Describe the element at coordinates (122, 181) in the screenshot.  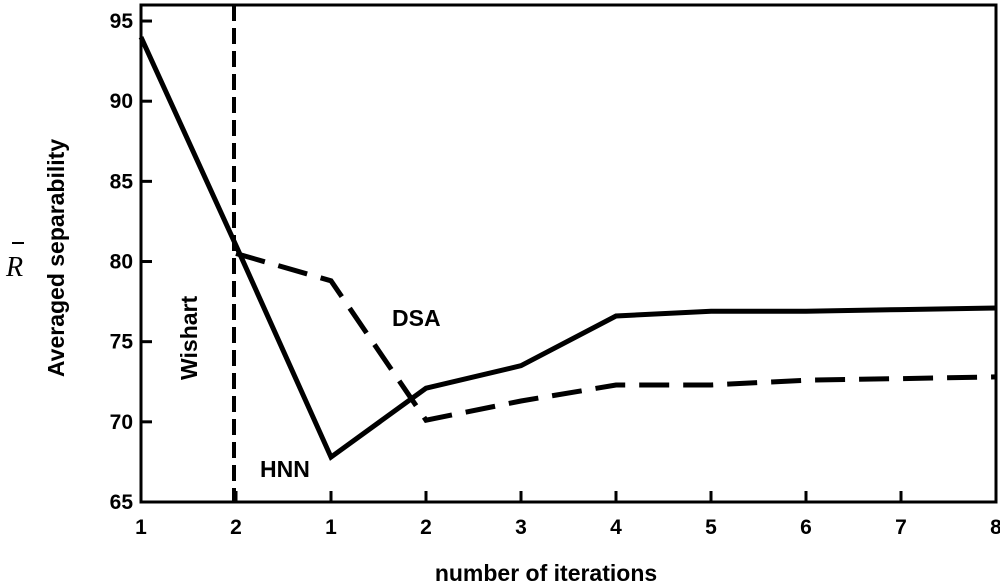
I see `y-tick-label: 85` at that location.